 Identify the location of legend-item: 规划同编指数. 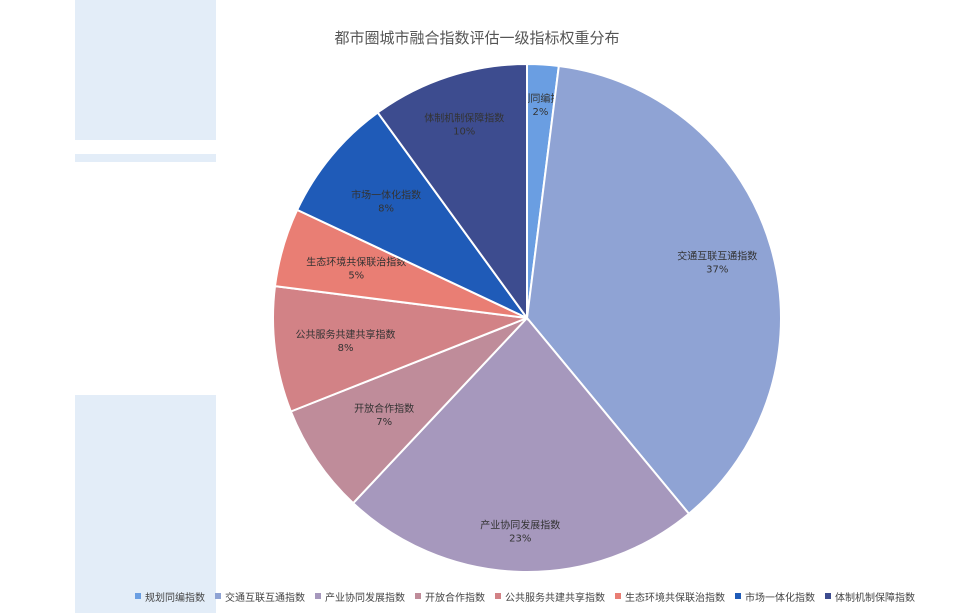
(170, 596).